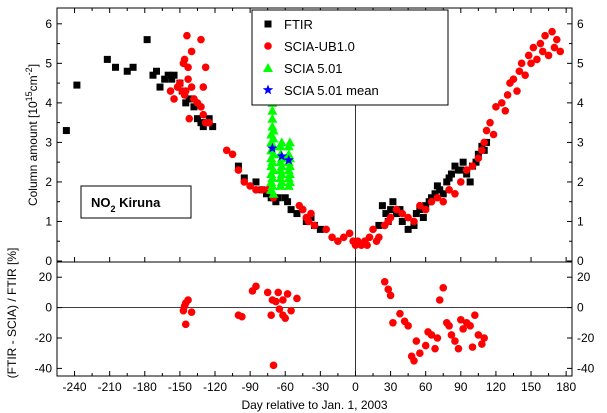 This screenshot has height=413, width=607. Describe the element at coordinates (496, 387) in the screenshot. I see `x-tick-label: 120` at that location.